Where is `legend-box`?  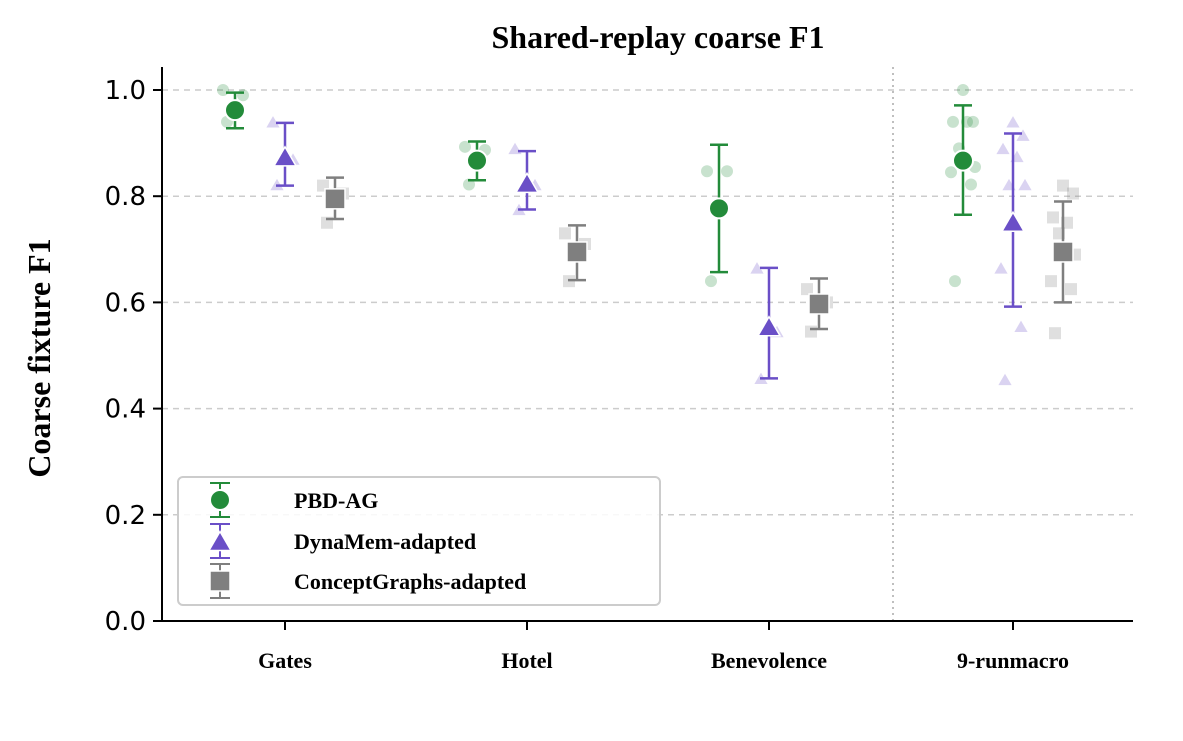
legend-box is located at coordinates (419, 541).